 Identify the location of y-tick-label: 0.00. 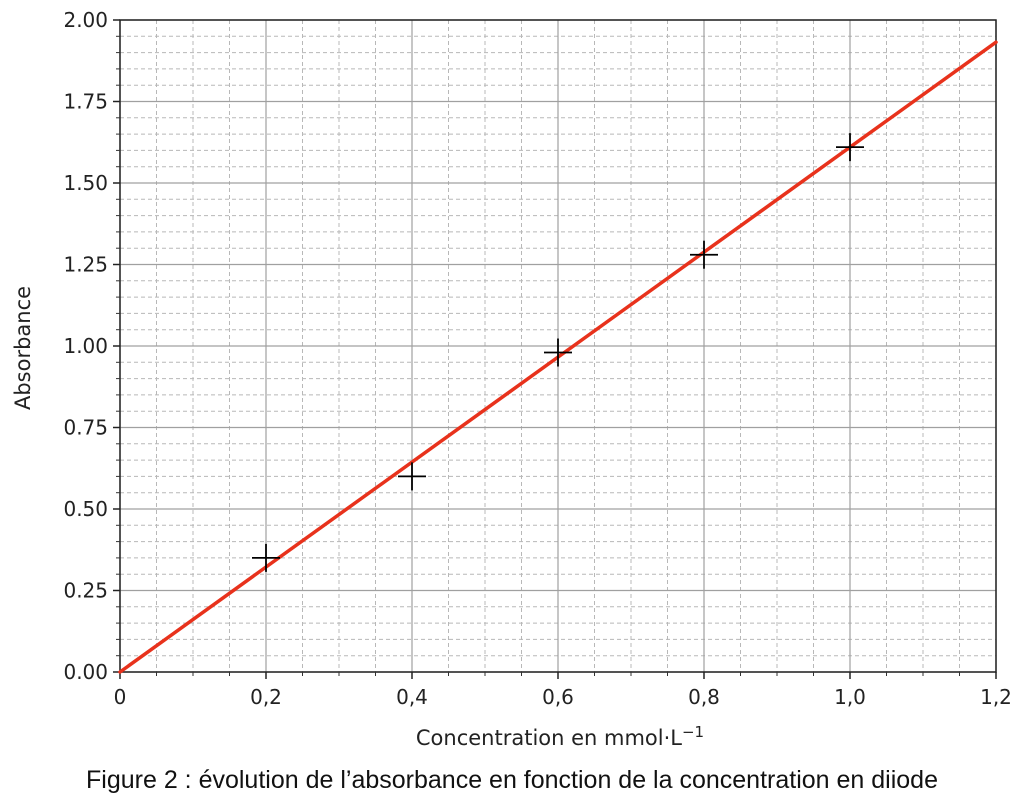
(85, 672).